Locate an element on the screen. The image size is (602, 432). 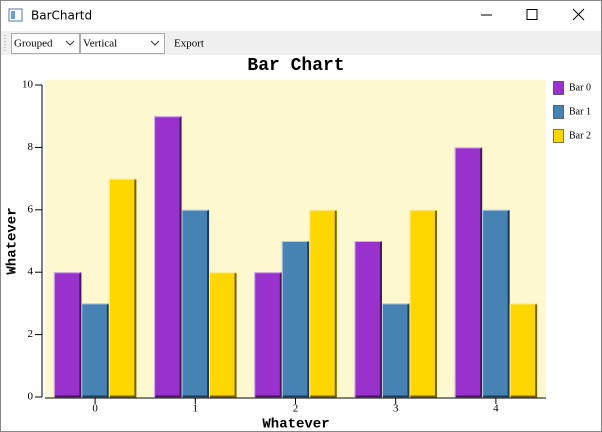
x-tick-label: 4 is located at coordinates (496, 409).